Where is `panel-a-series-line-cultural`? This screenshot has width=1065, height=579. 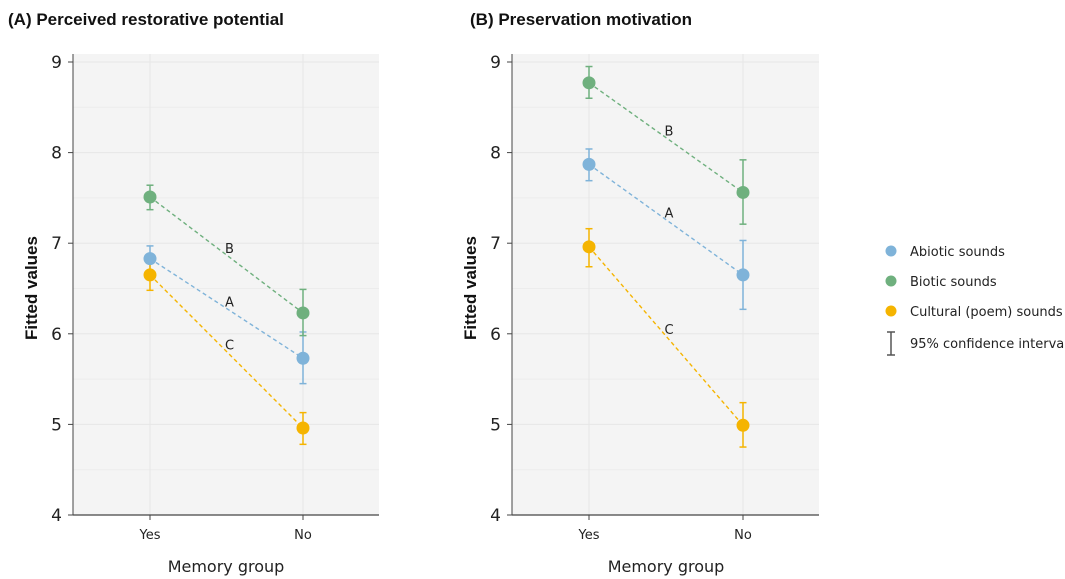
panel-a-series-line-cultural is located at coordinates (226, 351).